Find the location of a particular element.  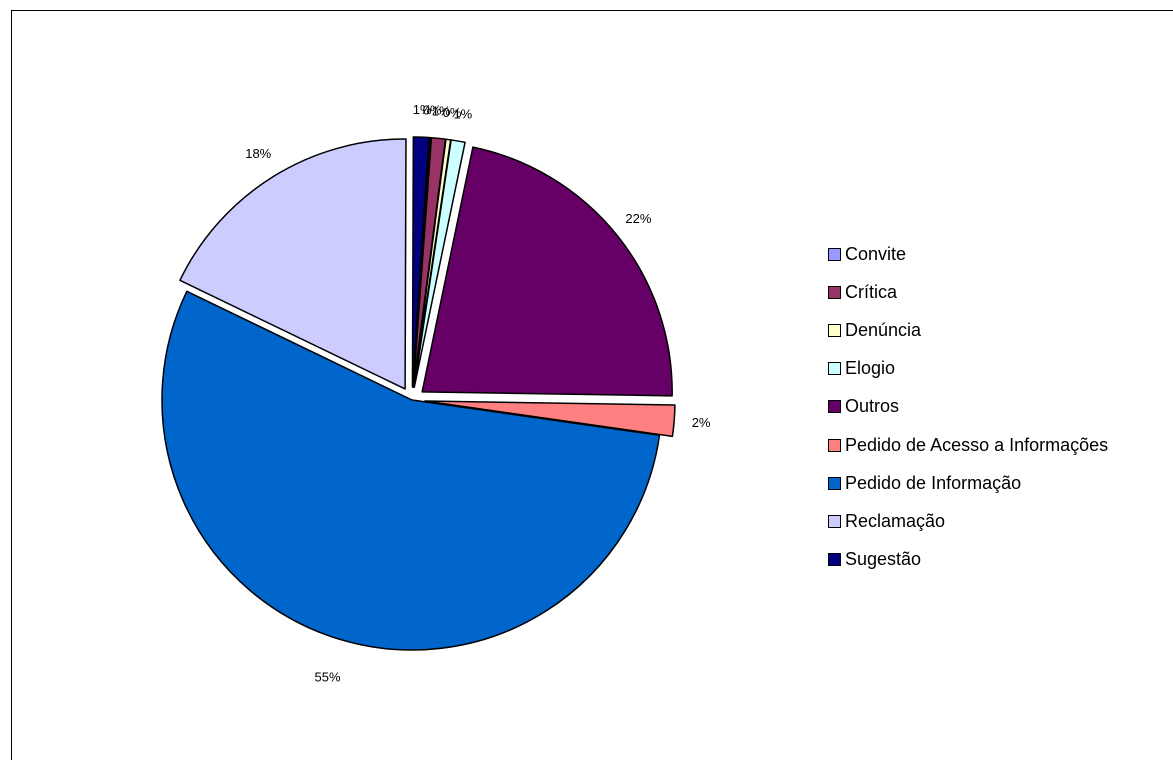

legend-label: Sugestão is located at coordinates (883, 559).